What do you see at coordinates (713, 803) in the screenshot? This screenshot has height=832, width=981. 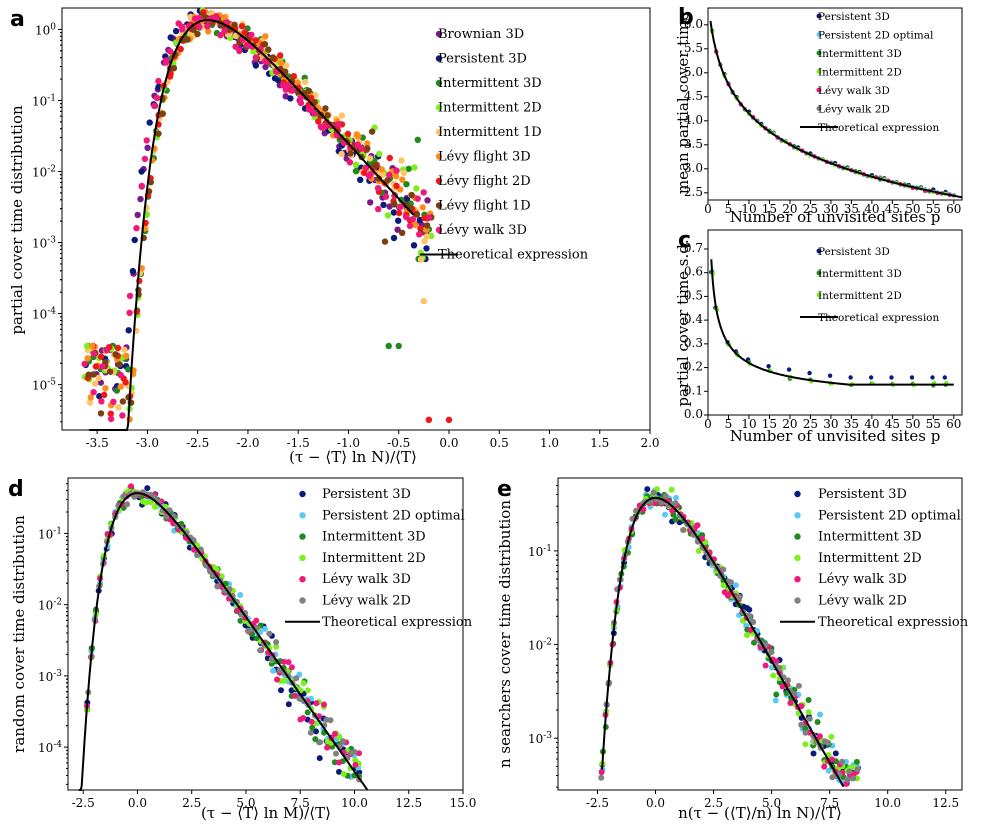 I see `x-tick-label: 2.5` at bounding box center [713, 803].